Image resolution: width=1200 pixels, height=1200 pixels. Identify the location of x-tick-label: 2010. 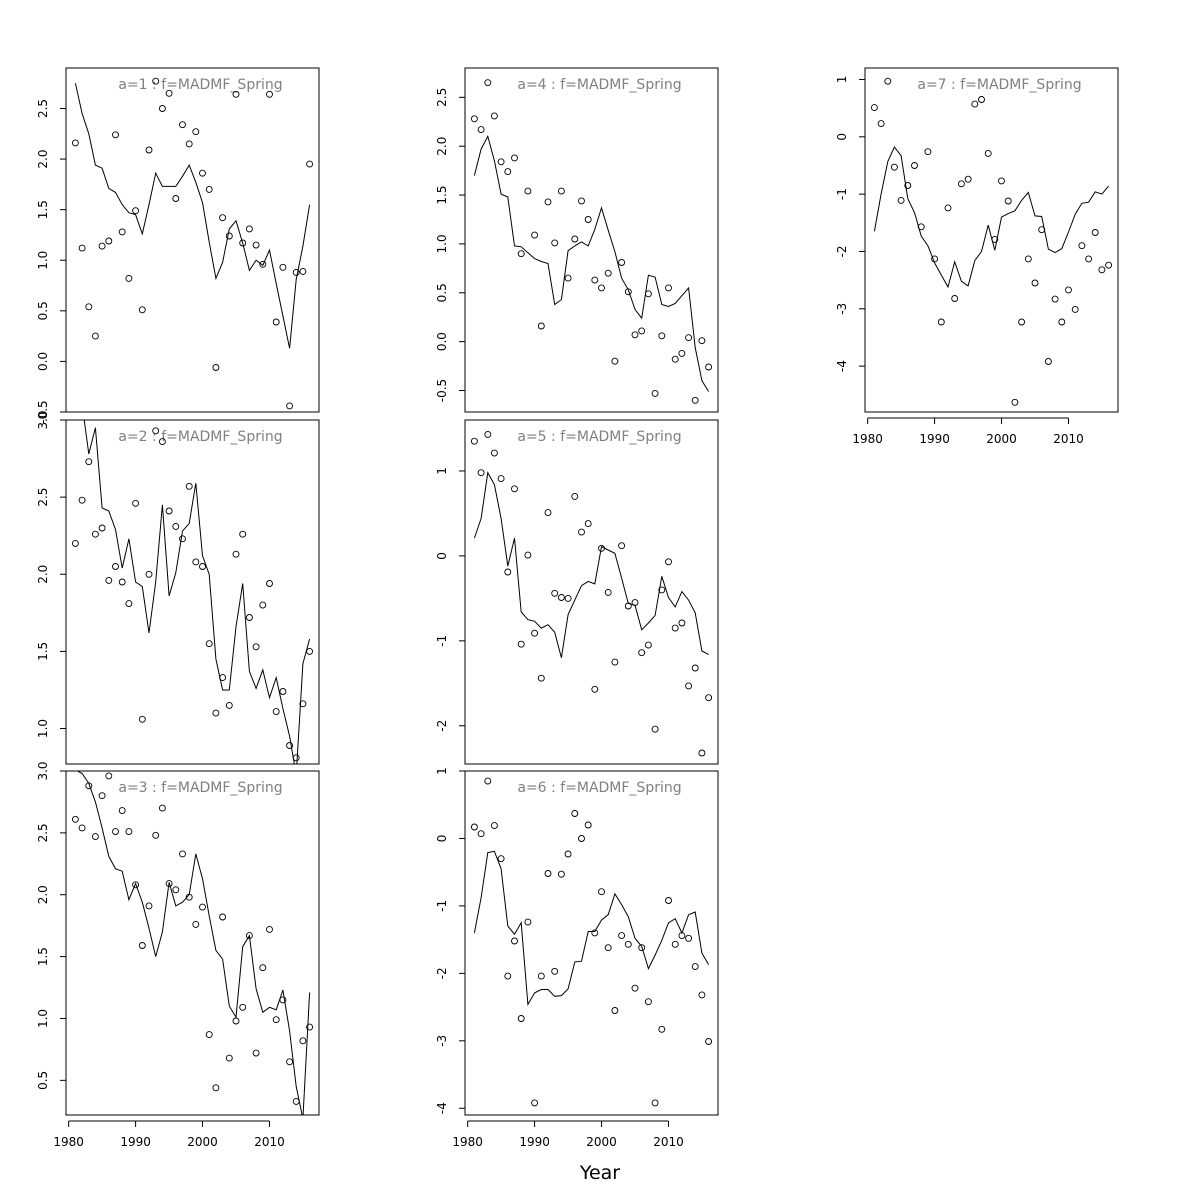
(1068, 439).